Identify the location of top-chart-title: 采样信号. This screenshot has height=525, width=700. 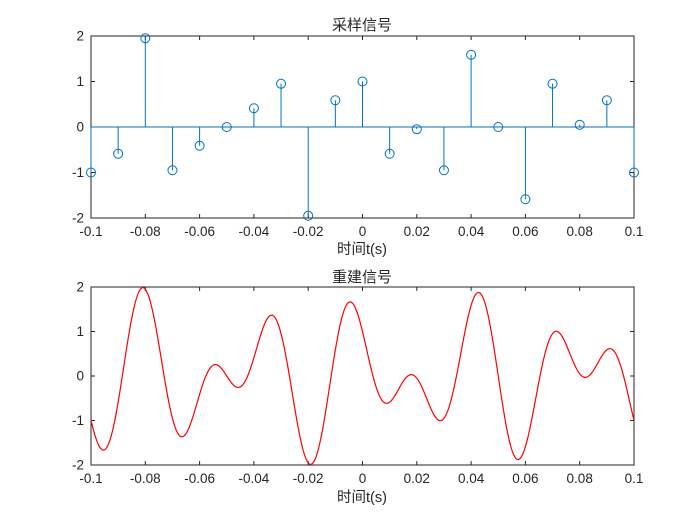
(362, 25).